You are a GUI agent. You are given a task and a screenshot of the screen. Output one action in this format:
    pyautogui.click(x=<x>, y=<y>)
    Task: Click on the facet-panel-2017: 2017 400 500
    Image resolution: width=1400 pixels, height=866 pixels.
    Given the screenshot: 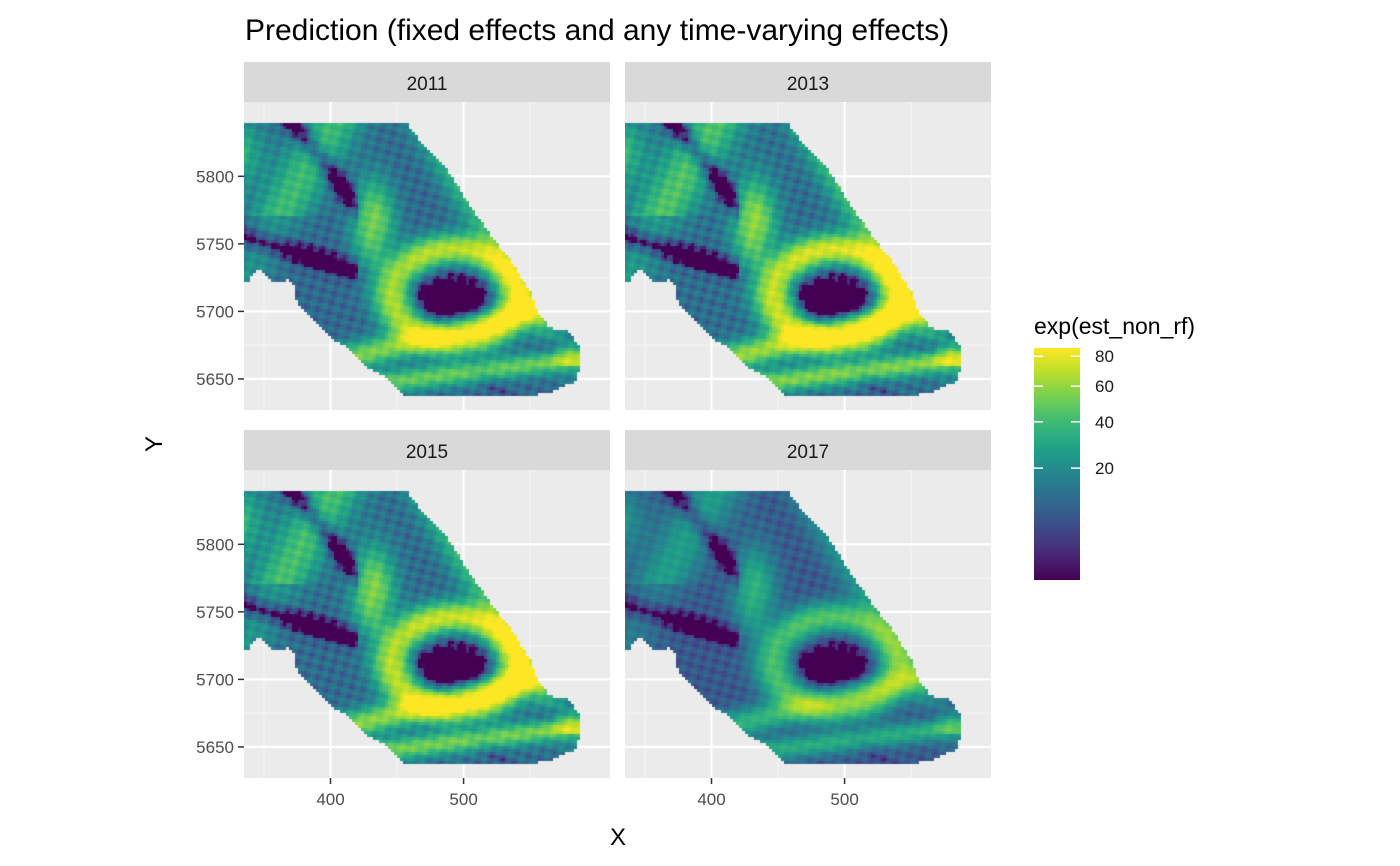 What is the action you would take?
    pyautogui.click(x=808, y=619)
    